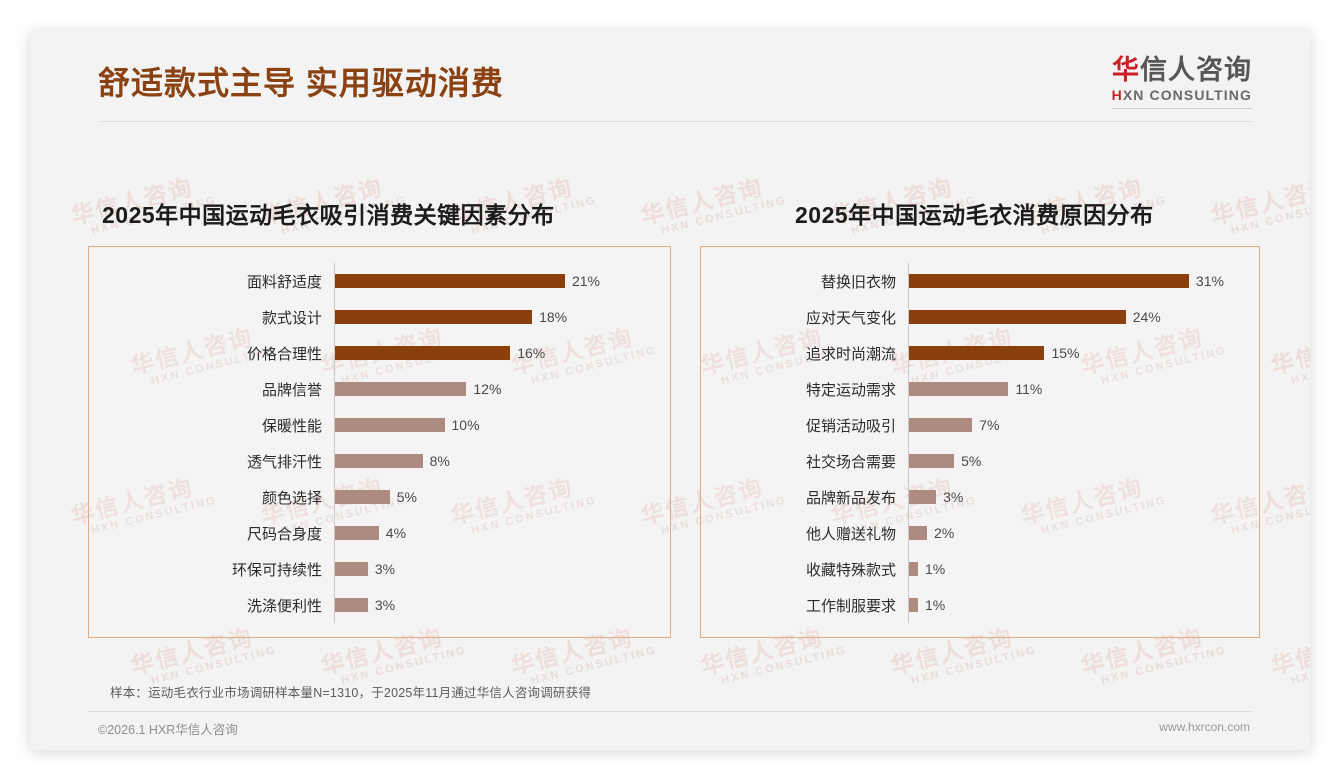 This screenshot has width=1340, height=780. What do you see at coordinates (1126, 70) in the screenshot?
I see `logo-chinese-accent: 华` at bounding box center [1126, 70].